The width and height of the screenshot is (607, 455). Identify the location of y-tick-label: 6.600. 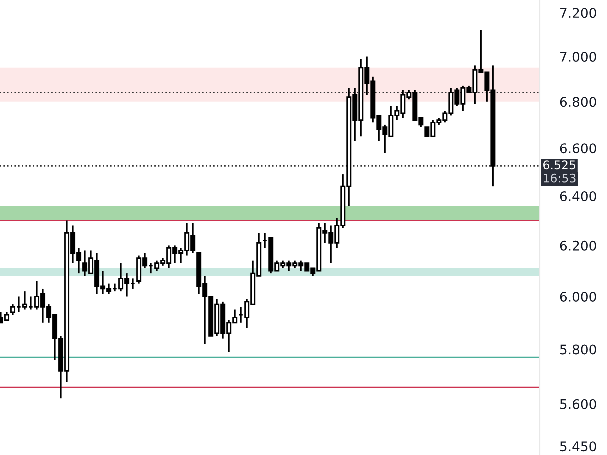
(578, 149).